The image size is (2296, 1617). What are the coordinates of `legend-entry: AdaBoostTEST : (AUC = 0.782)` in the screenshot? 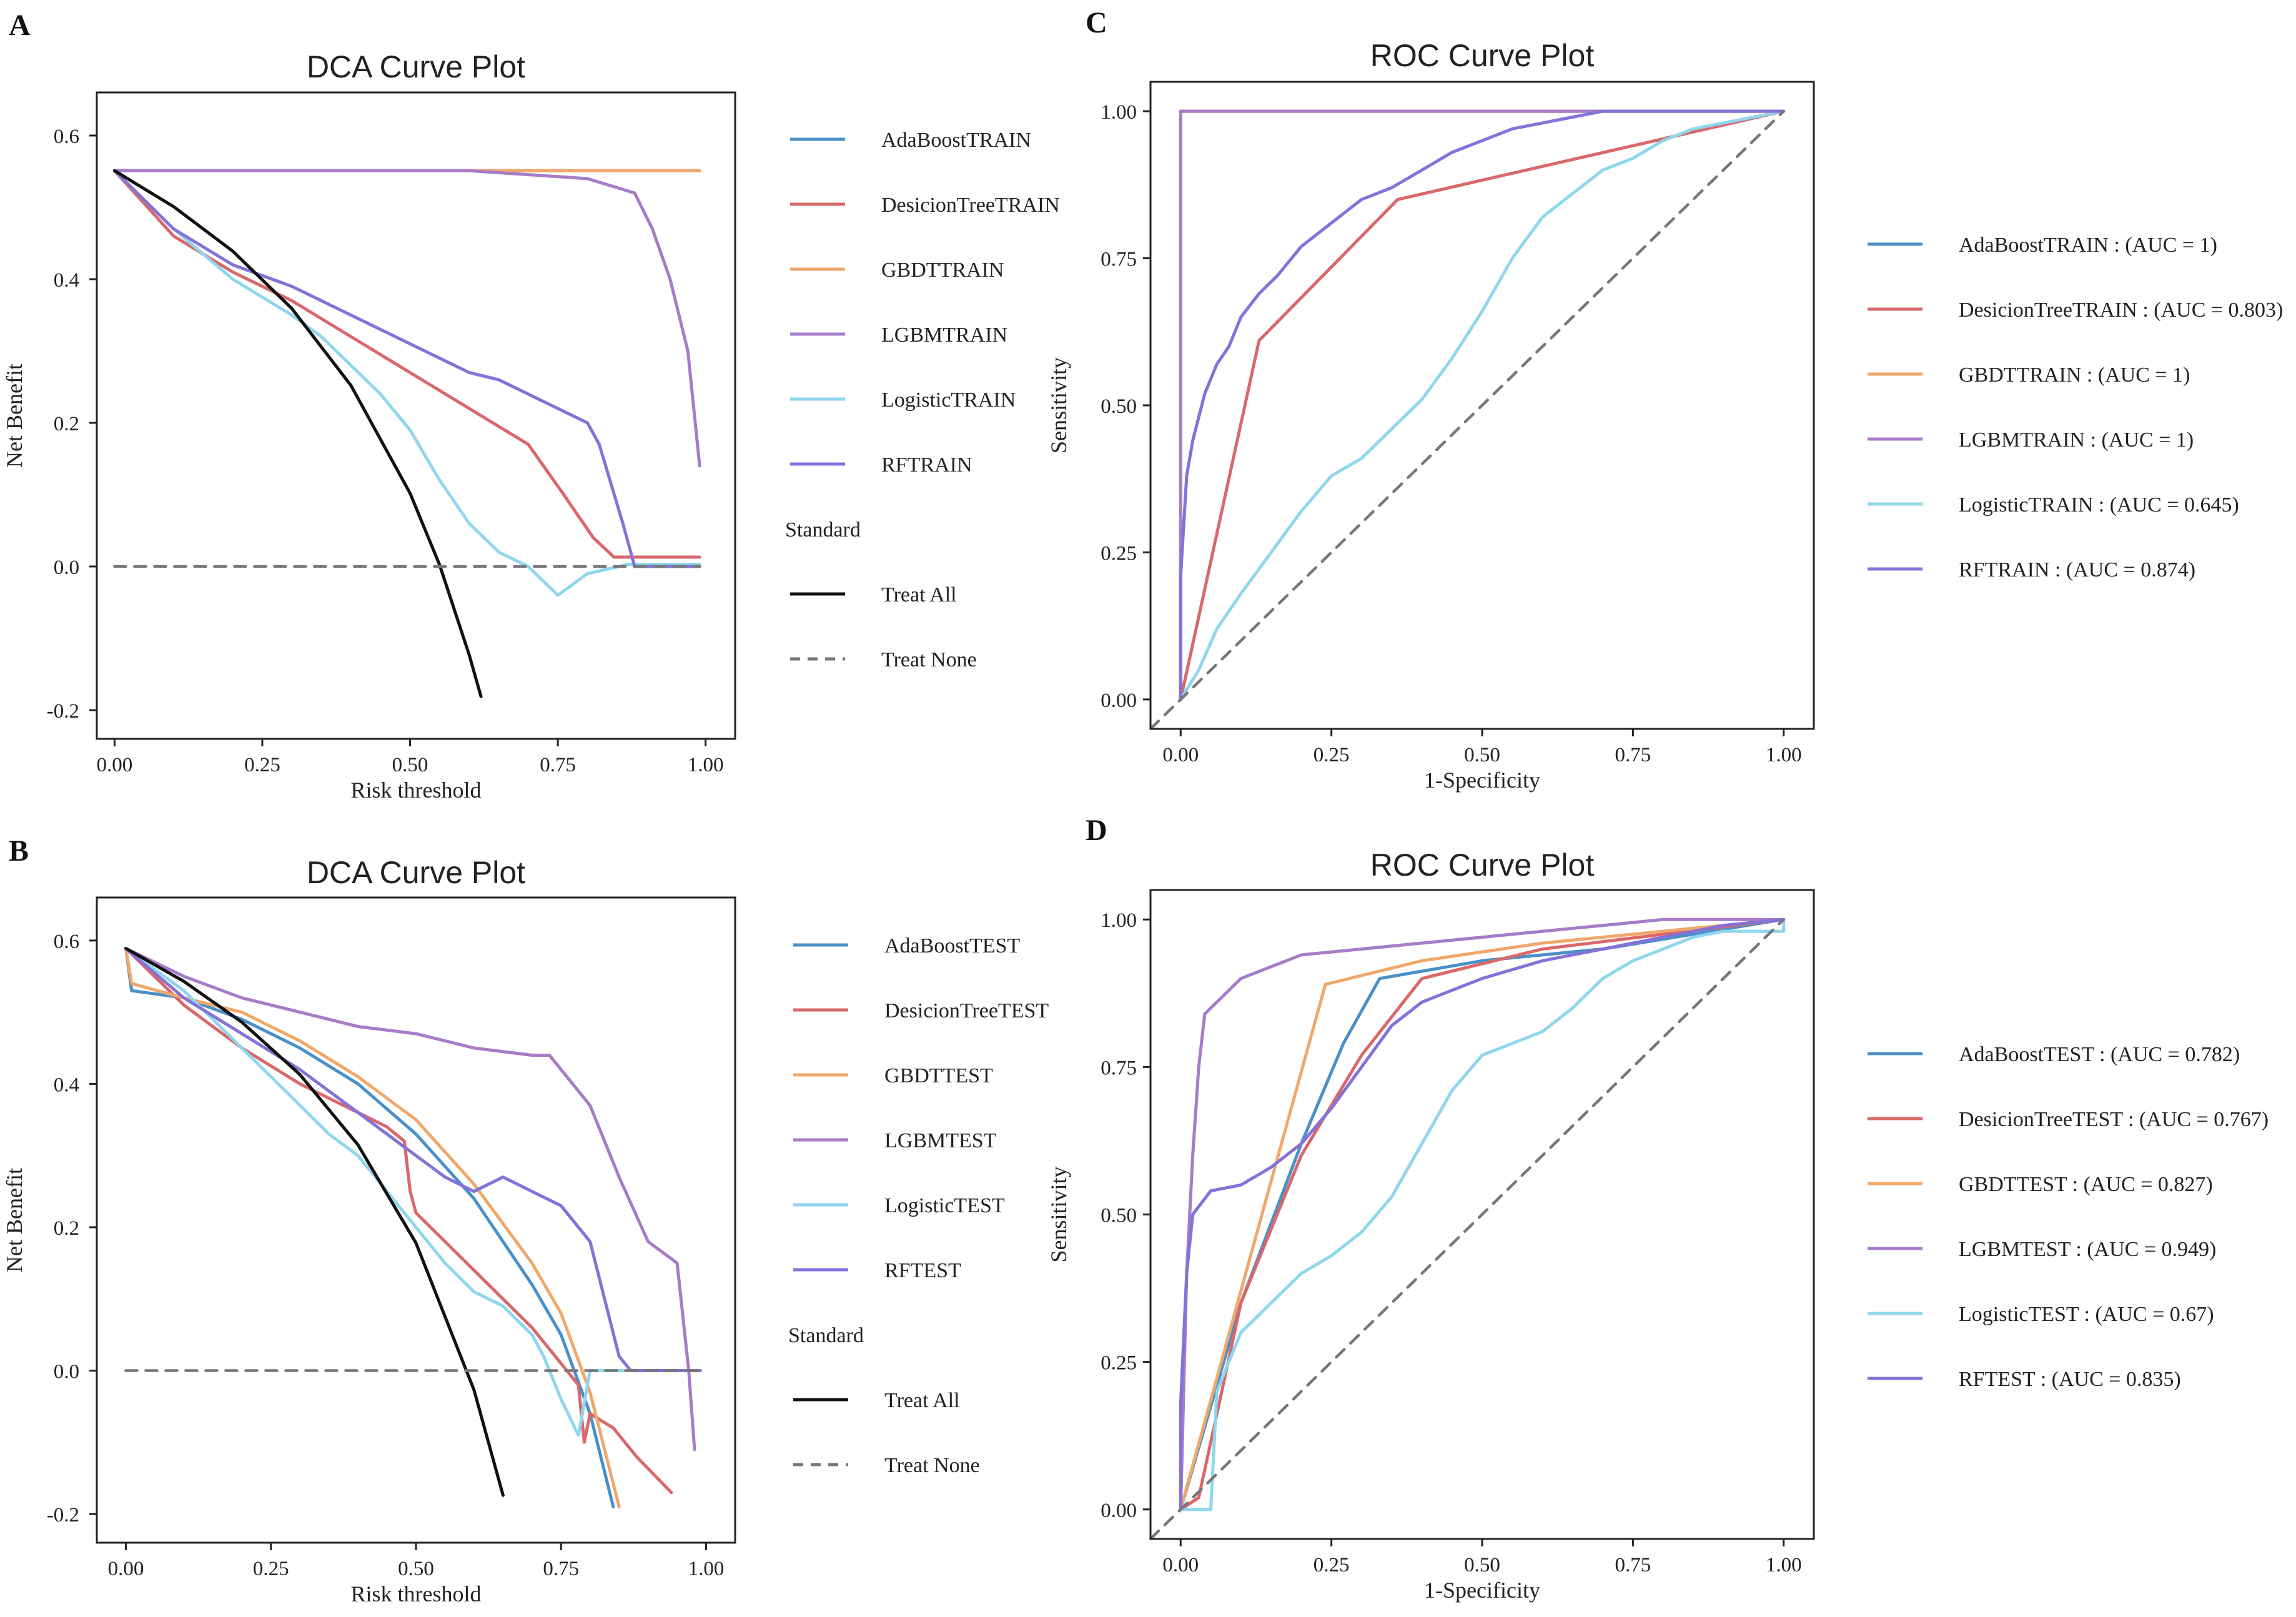 It's located at (2099, 1054).